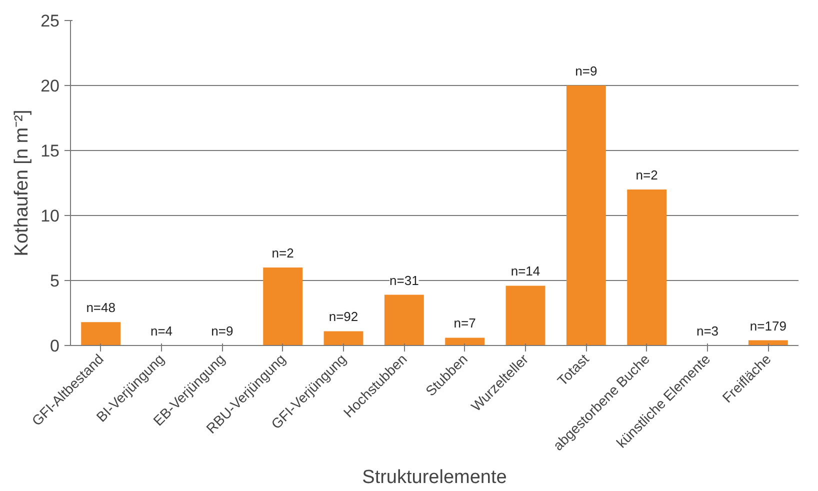 This screenshot has height=491, width=818. I want to click on y-tick-label: 15, so click(50, 151).